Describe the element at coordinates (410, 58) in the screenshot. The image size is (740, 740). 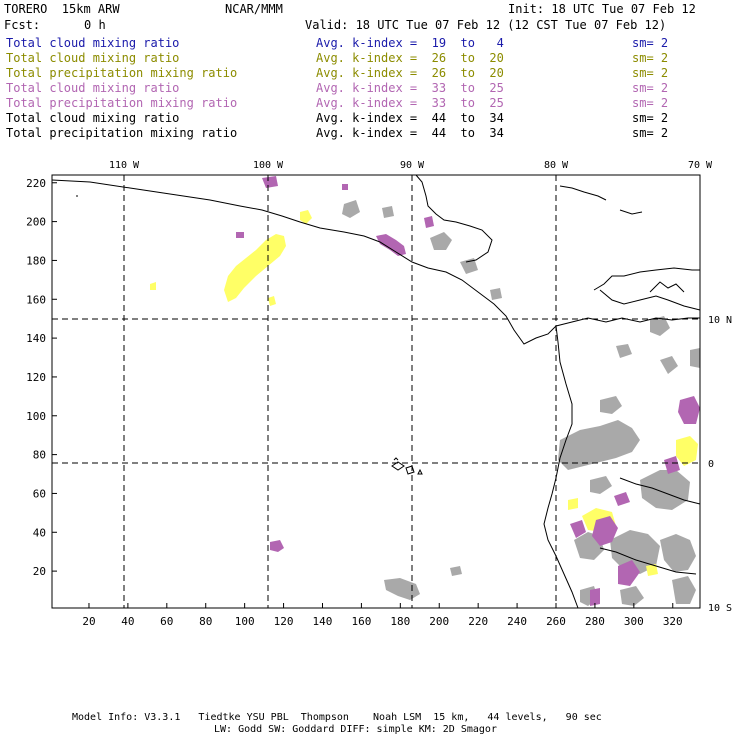
I see `legend-row-2-k: Avg. k-index = 26 to 20` at that location.